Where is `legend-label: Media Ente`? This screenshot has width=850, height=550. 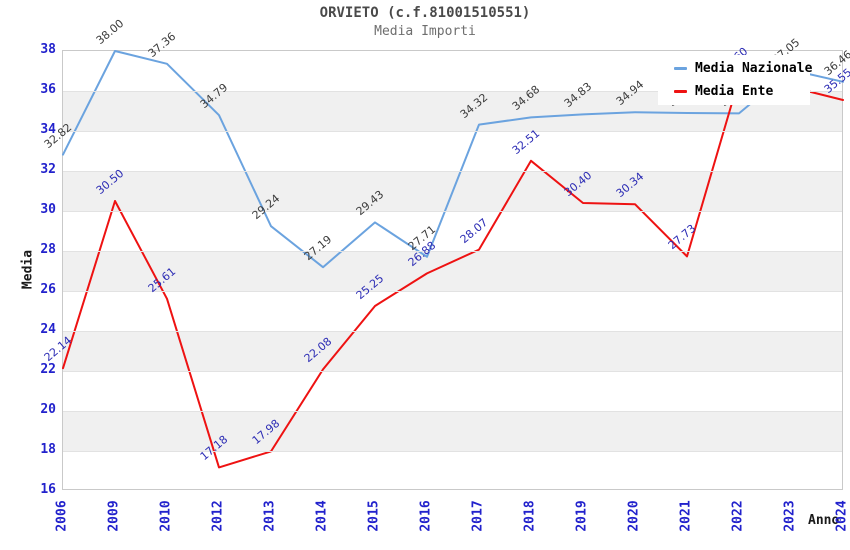
legend-label: Media Ente is located at coordinates (734, 91).